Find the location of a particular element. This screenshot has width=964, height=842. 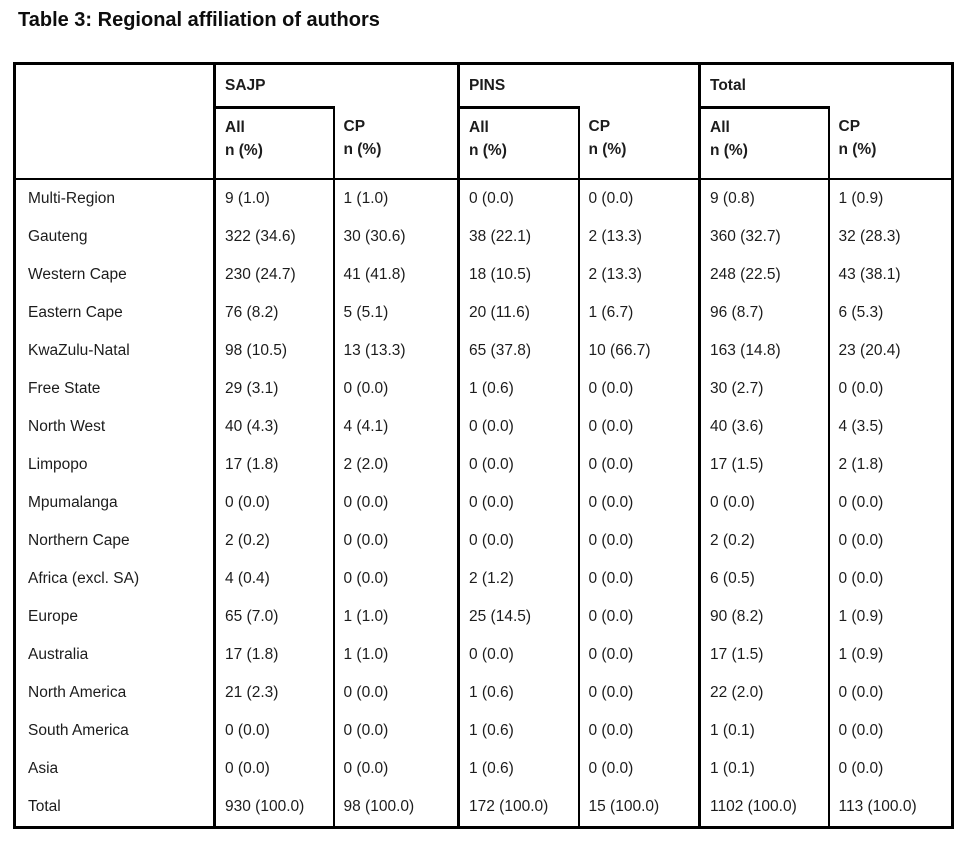

cell-total-all: 1 (0.1) is located at coordinates (764, 731).